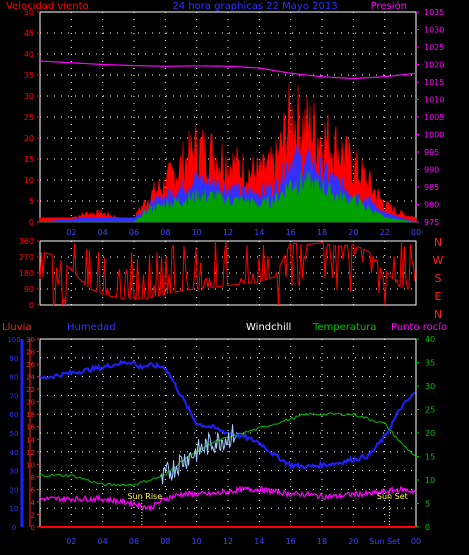 The image size is (469, 555). Describe the element at coordinates (385, 232) in the screenshot. I see `tick-label-hour: 22` at that location.